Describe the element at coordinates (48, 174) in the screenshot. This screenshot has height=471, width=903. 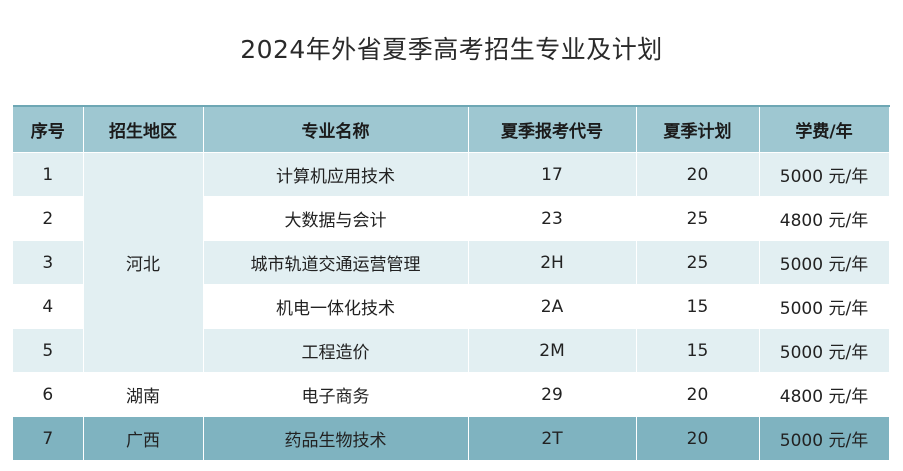
I see `cell-no: 1` at that location.